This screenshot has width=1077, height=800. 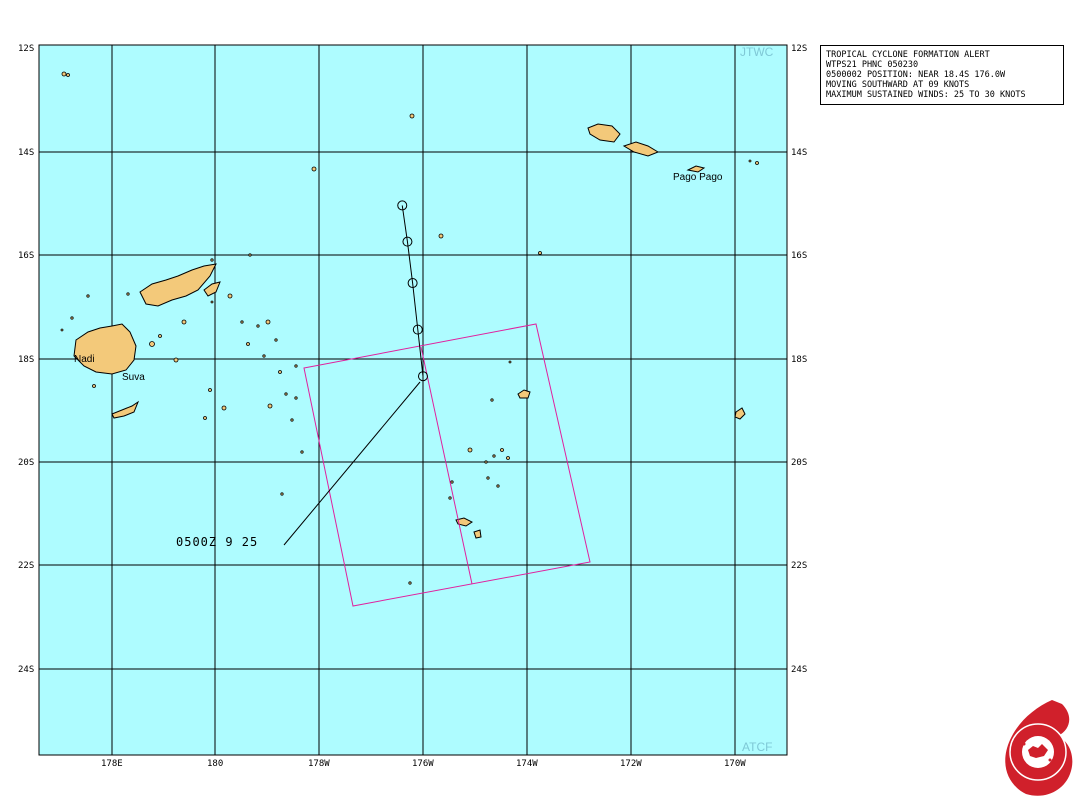 I want to click on tongatapu-island, so click(x=464, y=522).